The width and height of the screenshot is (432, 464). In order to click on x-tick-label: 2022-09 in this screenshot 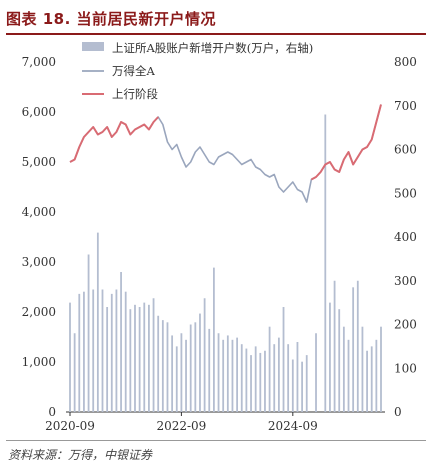, I will do `click(181, 426)`.